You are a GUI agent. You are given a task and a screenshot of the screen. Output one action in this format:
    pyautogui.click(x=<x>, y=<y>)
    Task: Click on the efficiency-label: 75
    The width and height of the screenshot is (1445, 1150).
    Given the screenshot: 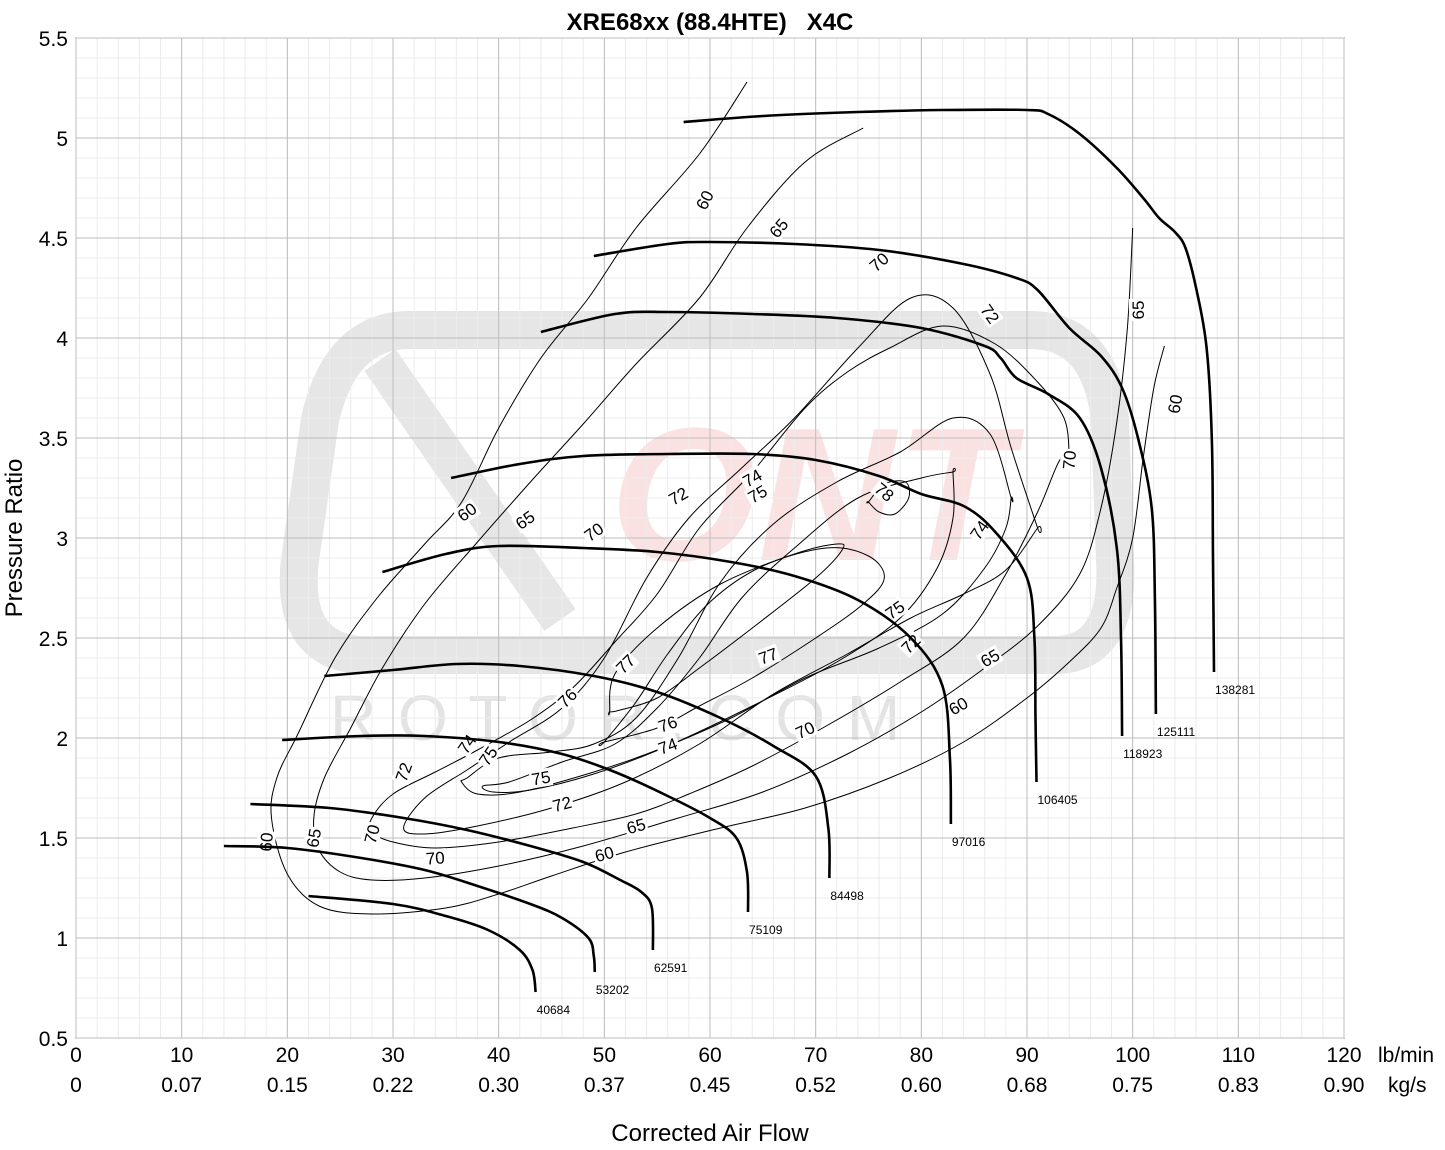 What is the action you would take?
    pyautogui.click(x=895, y=610)
    